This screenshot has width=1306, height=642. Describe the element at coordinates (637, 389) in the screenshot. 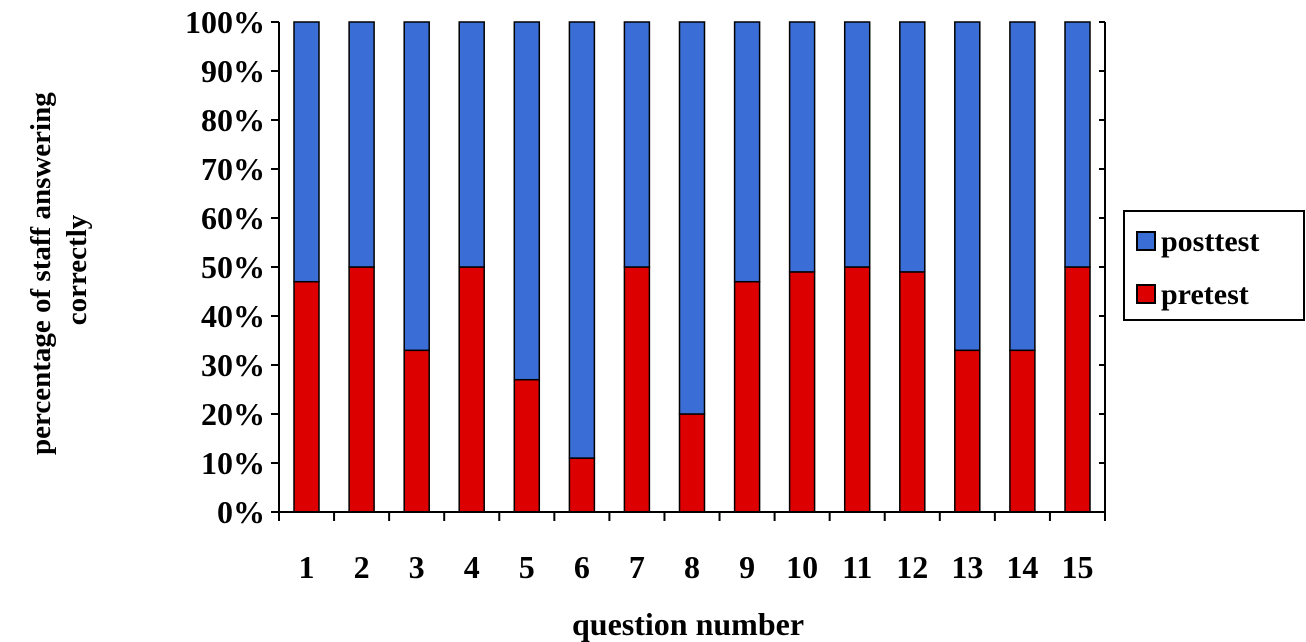

I see `bar-pretest-q7` at that location.